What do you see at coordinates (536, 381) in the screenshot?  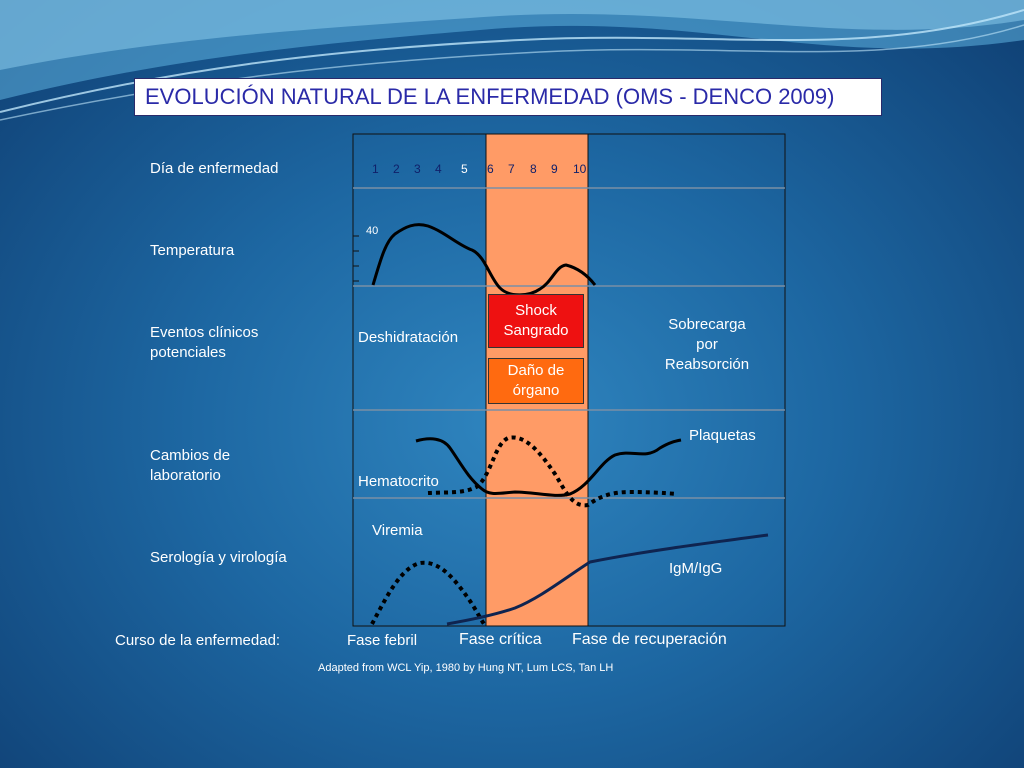 I see `event-organ-damage-box: Daño de órgano` at bounding box center [536, 381].